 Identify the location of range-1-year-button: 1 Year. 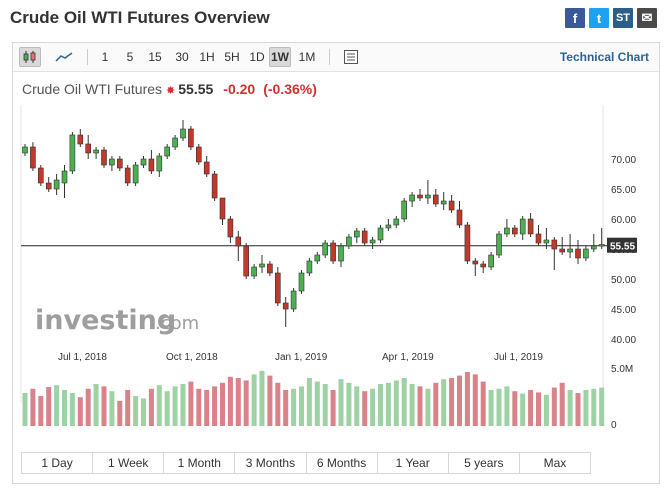
(413, 463).